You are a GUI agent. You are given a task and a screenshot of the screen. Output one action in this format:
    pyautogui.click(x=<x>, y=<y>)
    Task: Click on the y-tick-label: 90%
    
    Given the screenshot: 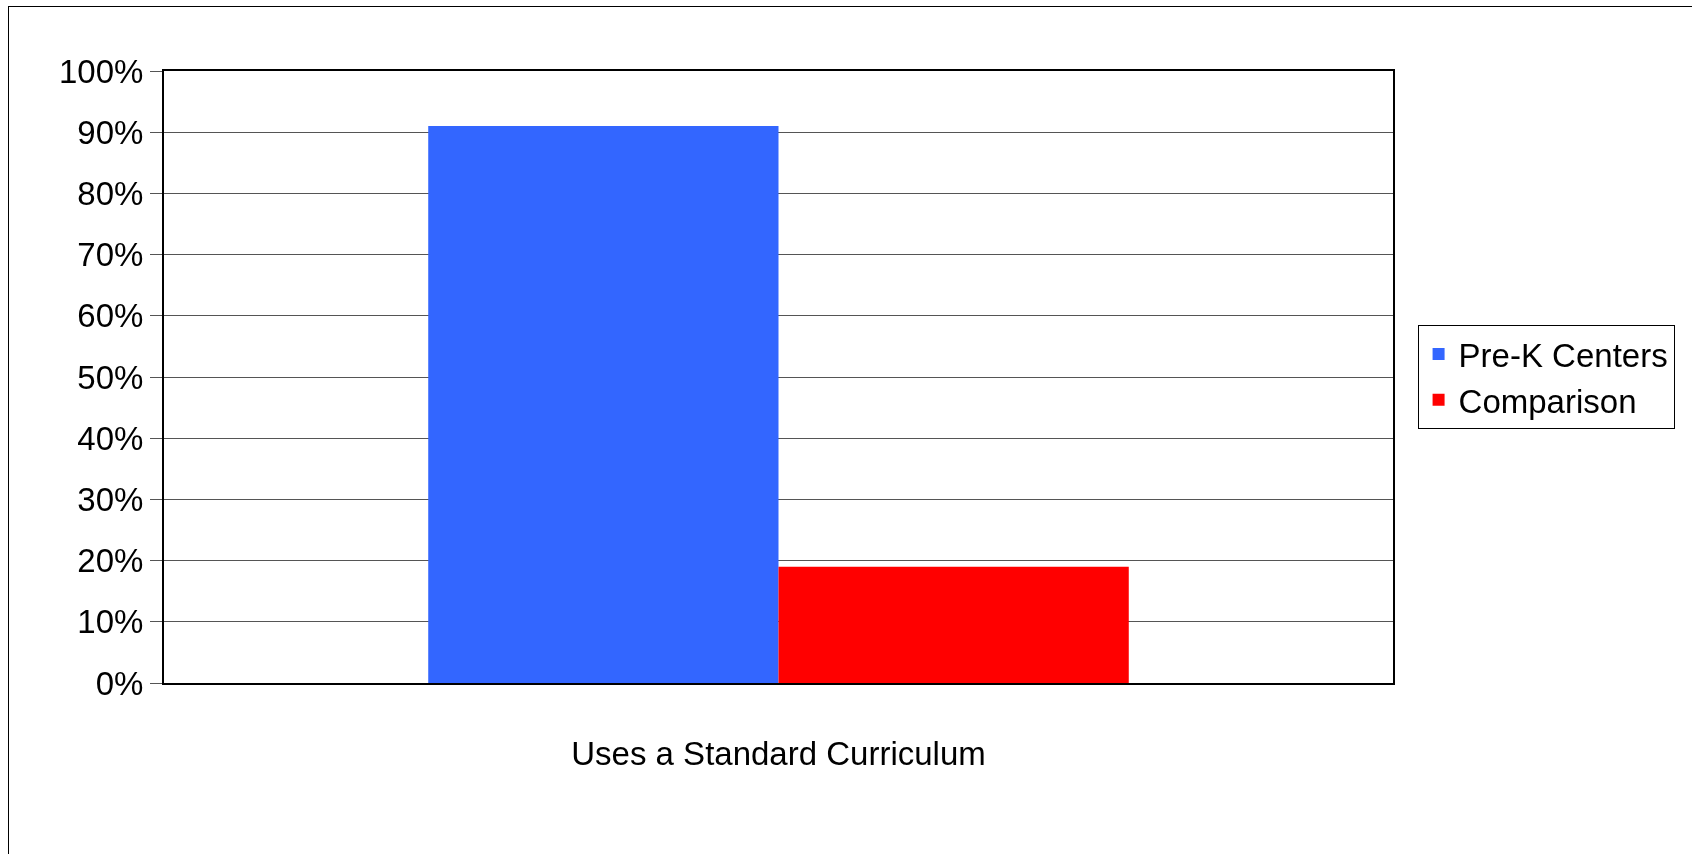 What is the action you would take?
    pyautogui.click(x=110, y=132)
    